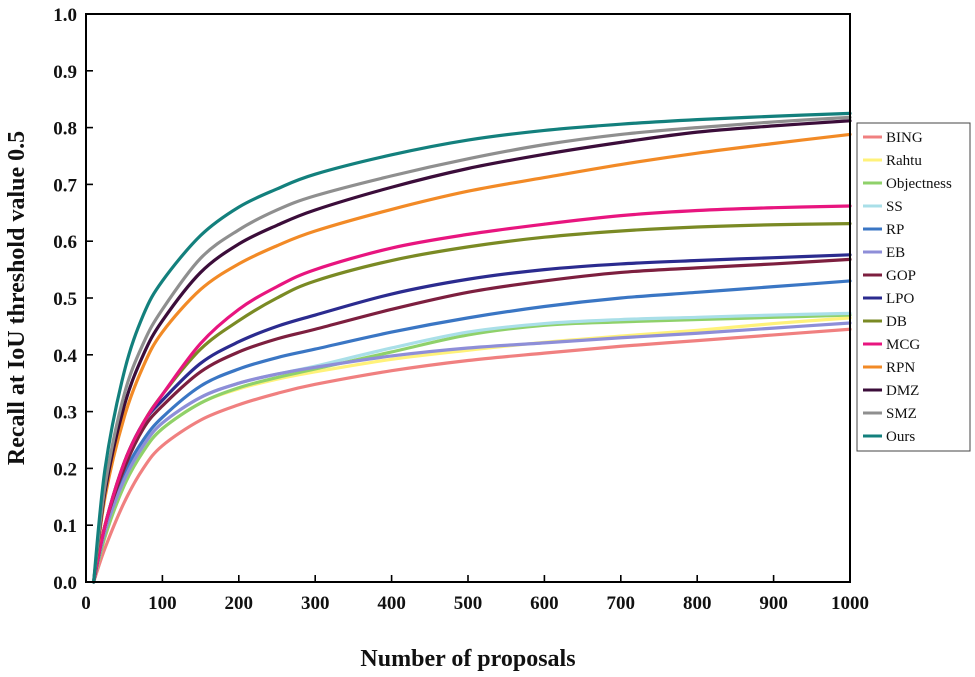 This screenshot has width=975, height=677. I want to click on legend-label-rp: RP, so click(895, 230).